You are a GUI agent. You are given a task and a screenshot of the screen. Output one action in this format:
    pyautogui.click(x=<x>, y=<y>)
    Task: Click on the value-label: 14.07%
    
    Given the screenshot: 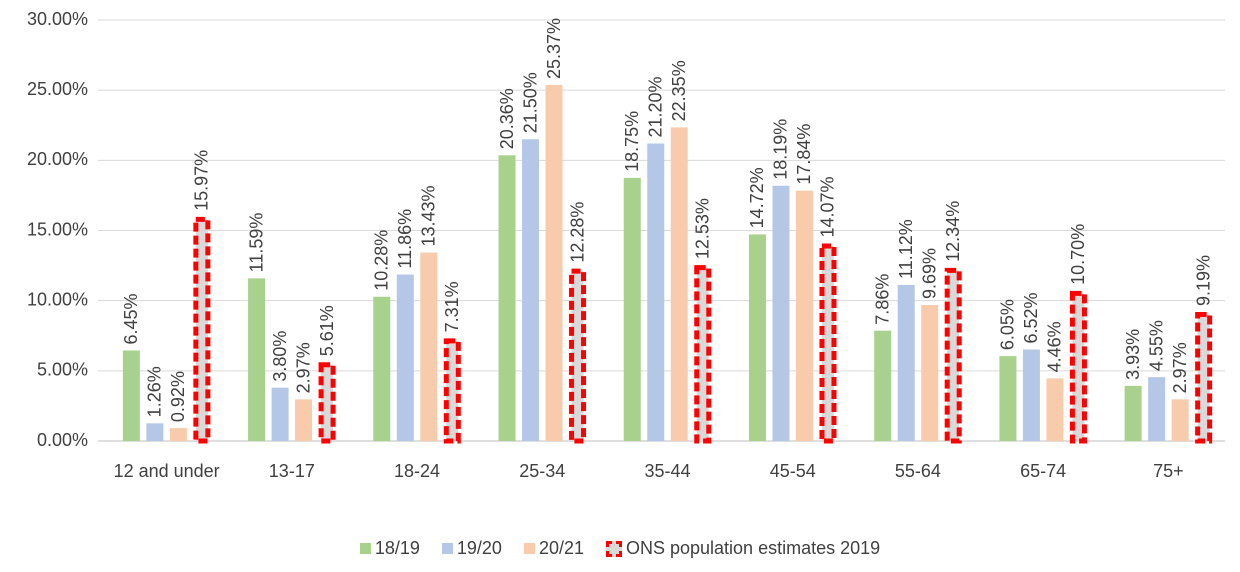 What is the action you would take?
    pyautogui.click(x=828, y=206)
    